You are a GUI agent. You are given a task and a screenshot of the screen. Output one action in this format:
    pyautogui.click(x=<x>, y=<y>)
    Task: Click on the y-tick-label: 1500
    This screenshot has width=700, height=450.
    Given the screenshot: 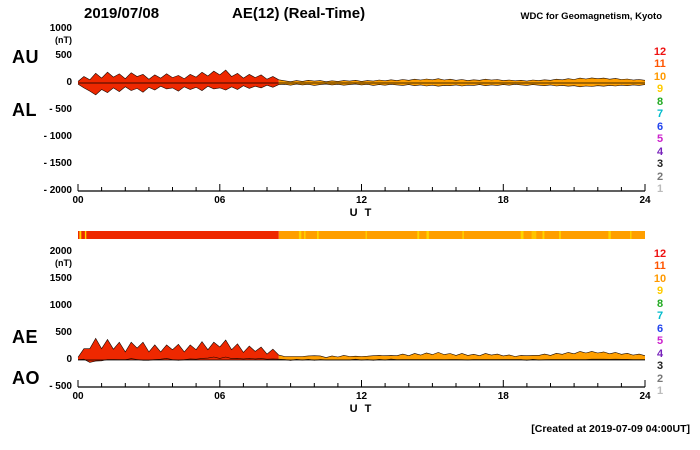 What is the action you would take?
    pyautogui.click(x=60, y=278)
    